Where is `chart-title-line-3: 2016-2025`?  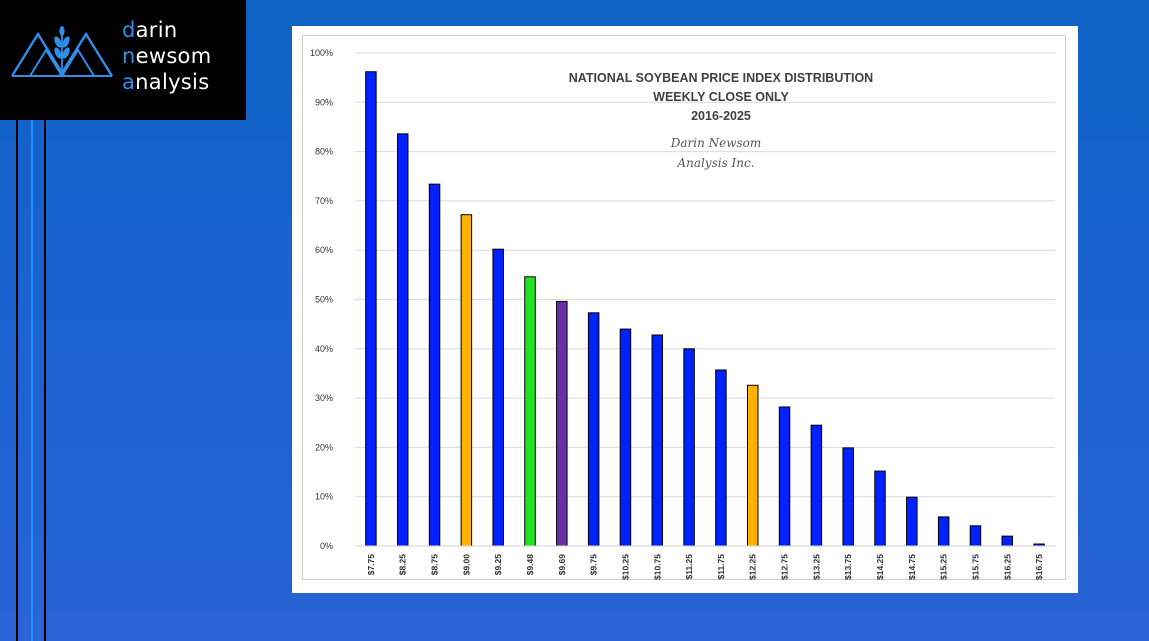
chart-title-line-3: 2016-2025 is located at coordinates (721, 116).